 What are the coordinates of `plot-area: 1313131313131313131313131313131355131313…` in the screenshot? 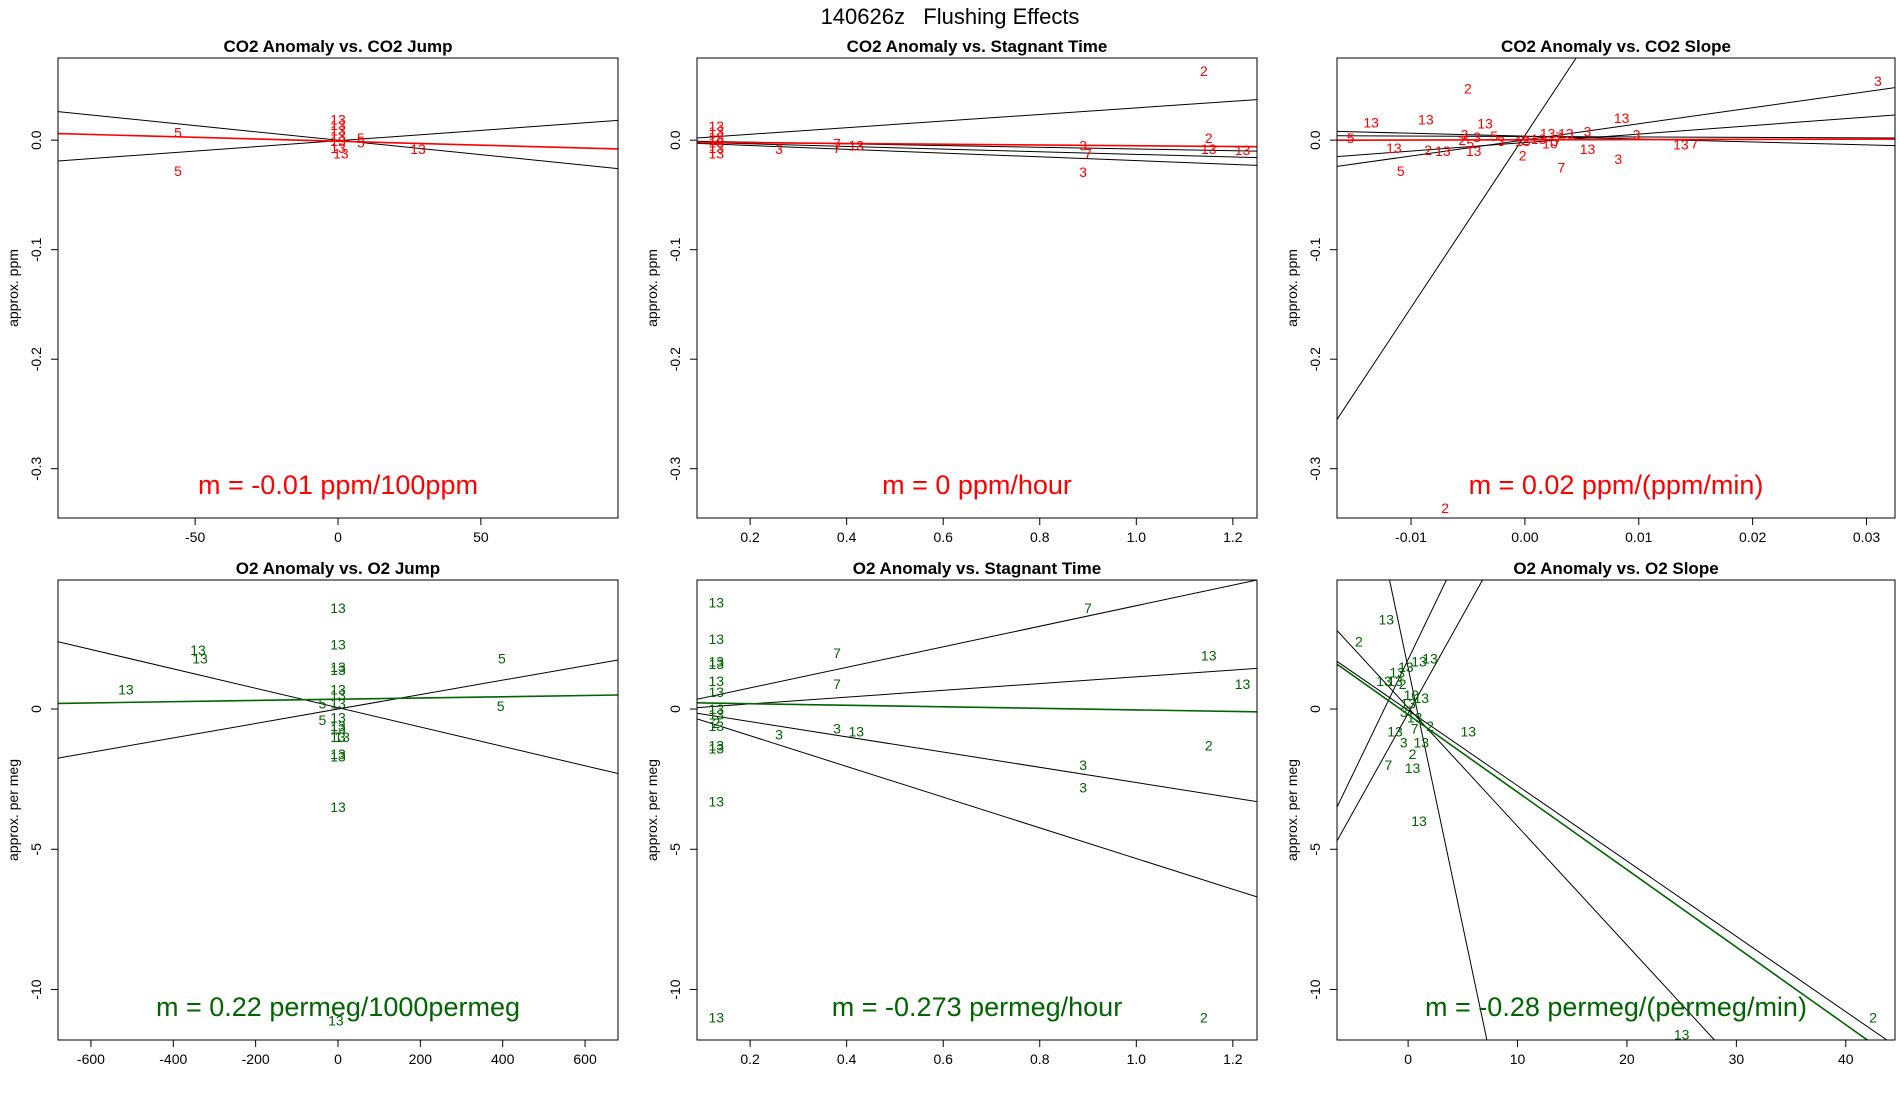 It's located at (338, 814).